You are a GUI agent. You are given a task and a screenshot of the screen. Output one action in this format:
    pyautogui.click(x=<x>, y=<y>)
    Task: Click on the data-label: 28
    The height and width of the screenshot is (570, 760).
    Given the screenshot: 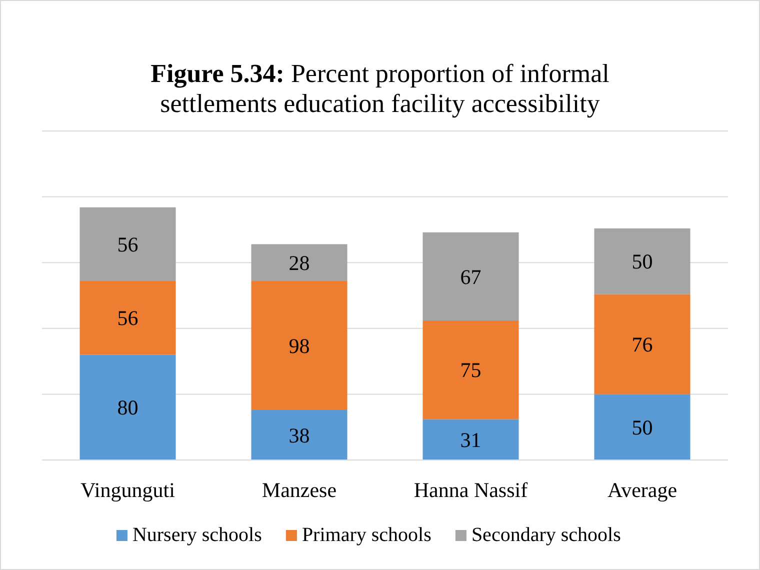 What is the action you would take?
    pyautogui.click(x=299, y=262)
    